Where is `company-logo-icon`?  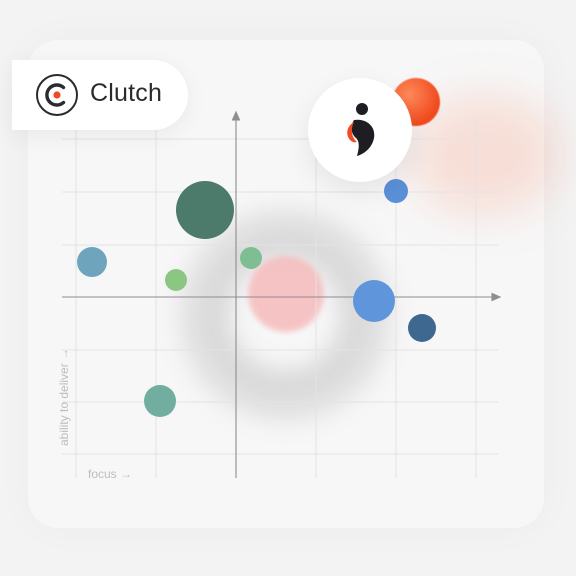
company-logo-icon is located at coordinates (361, 129).